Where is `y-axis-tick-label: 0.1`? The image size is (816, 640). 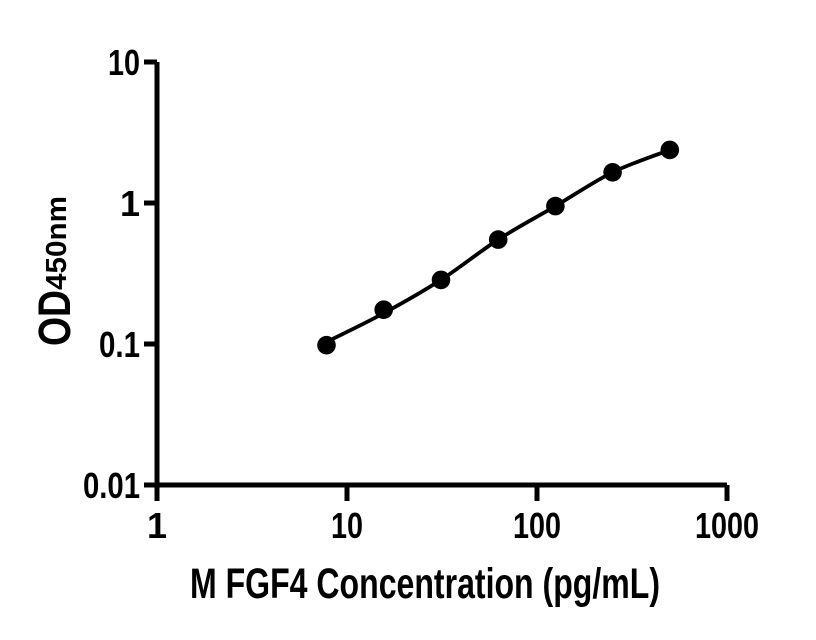 y-axis-tick-label: 0.1 is located at coordinates (119, 344).